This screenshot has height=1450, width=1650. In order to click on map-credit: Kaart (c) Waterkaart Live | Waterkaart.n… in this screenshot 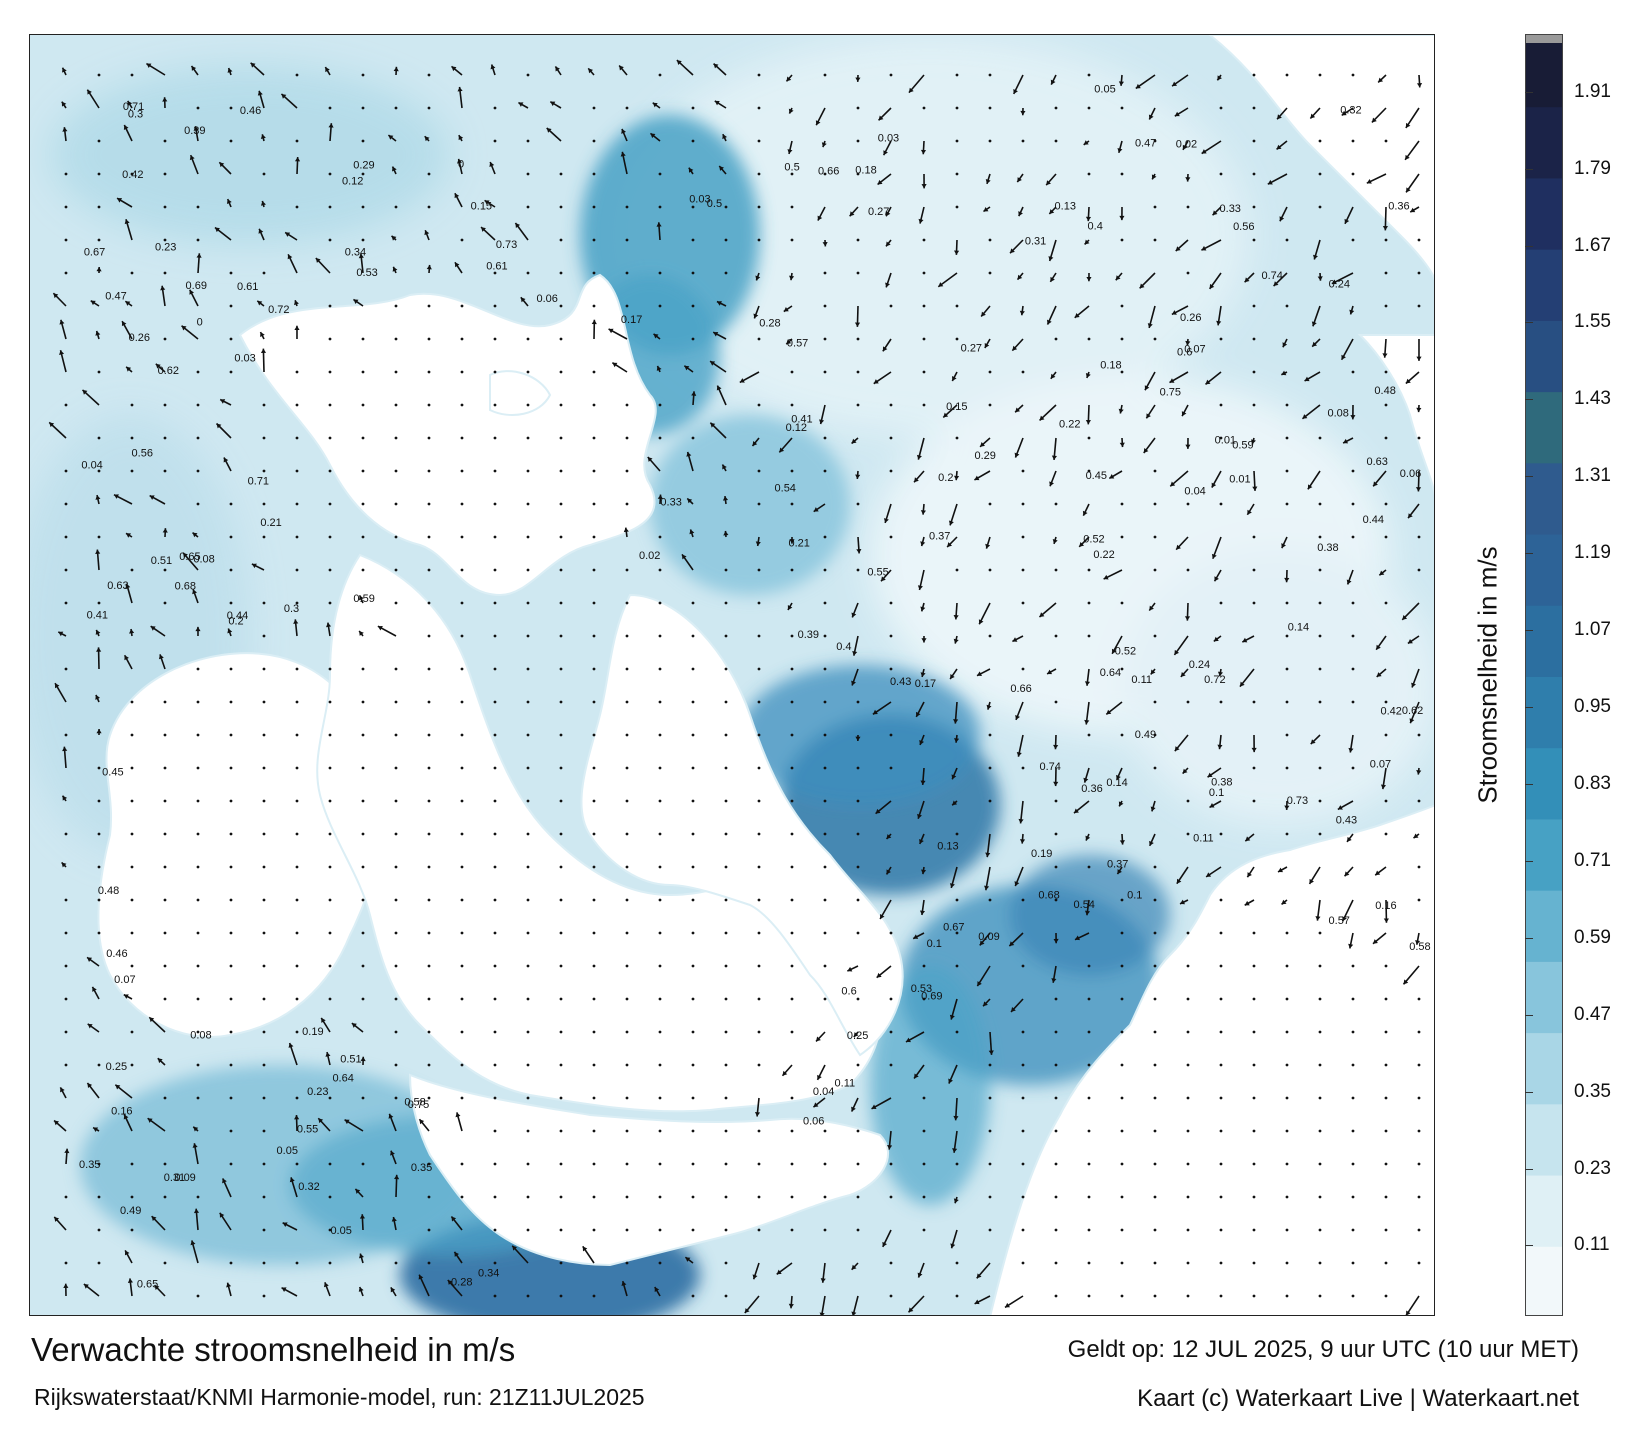, I will do `click(1358, 1398)`.